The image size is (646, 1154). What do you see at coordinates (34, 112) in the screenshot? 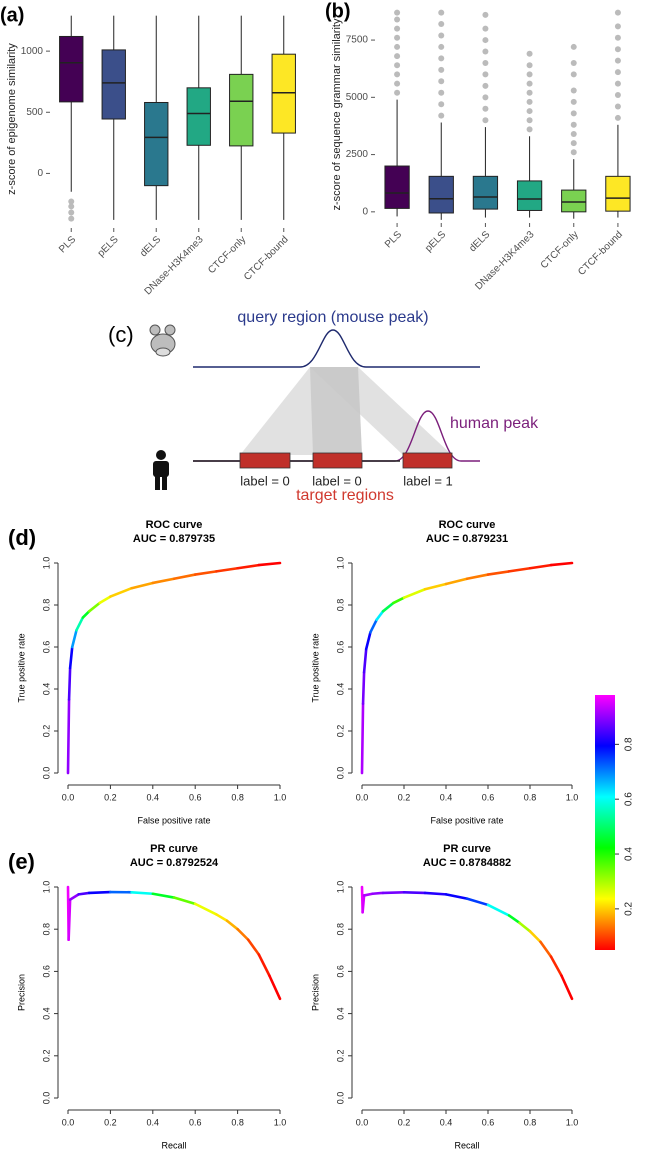
I see `y-tick-label: 500` at bounding box center [34, 112].